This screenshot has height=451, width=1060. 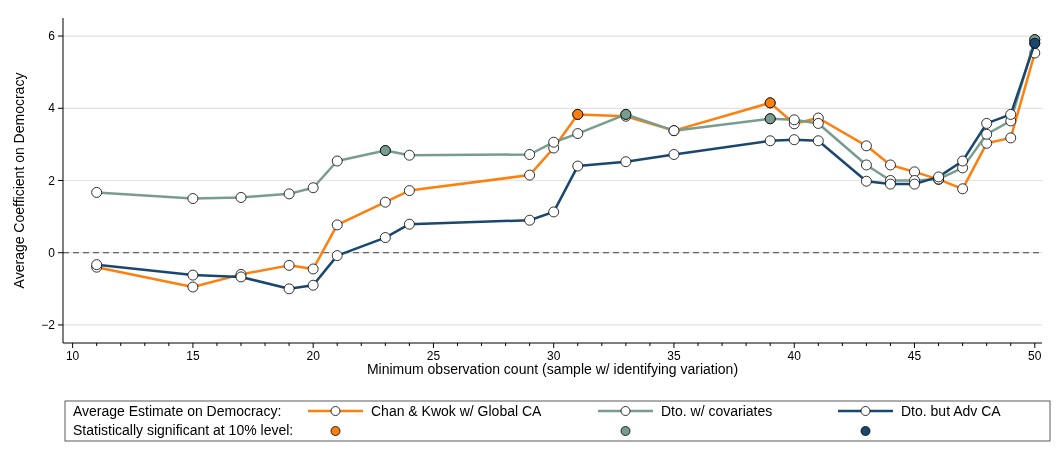 I want to click on x-tick-label: 35, so click(x=674, y=356).